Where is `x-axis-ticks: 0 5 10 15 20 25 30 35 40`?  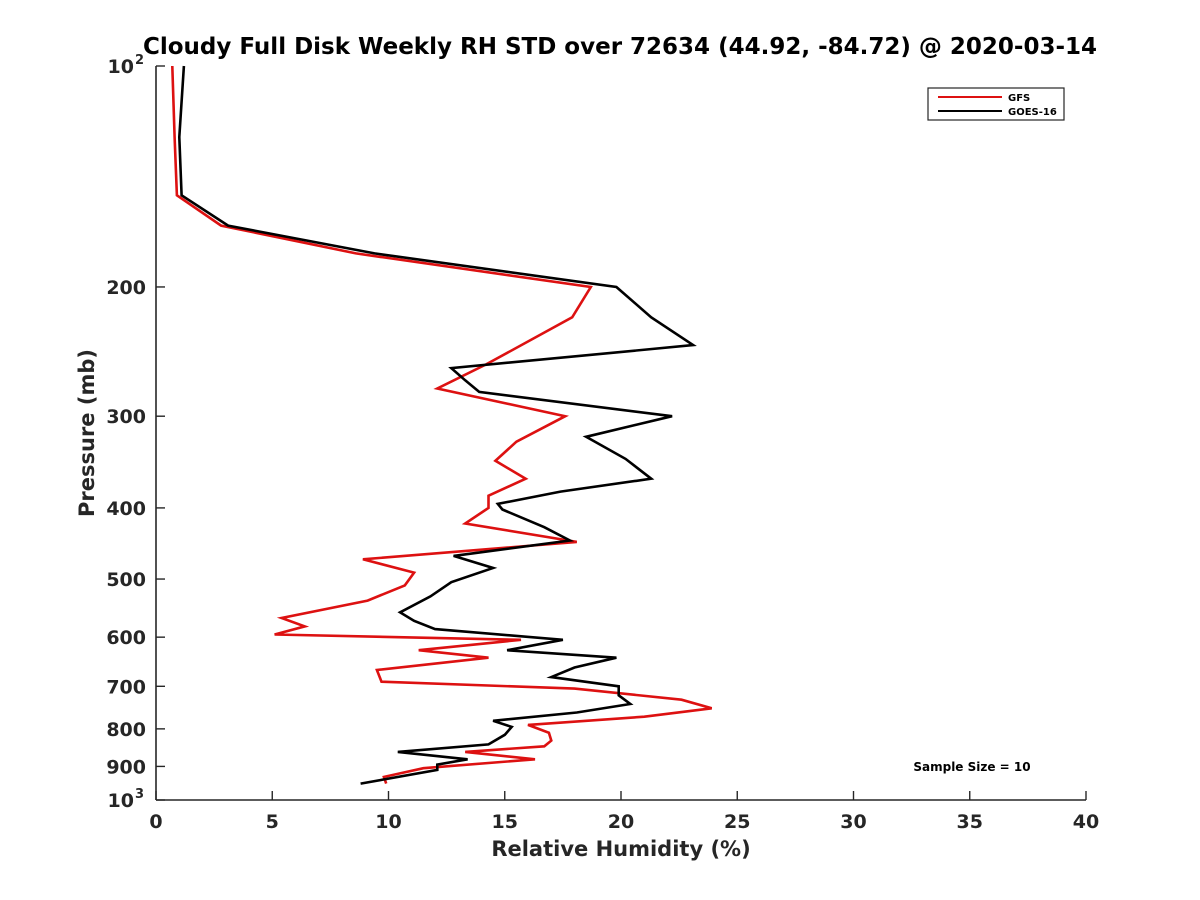 x-axis-ticks: 0 5 10 15 20 25 30 35 40 is located at coordinates (624, 812).